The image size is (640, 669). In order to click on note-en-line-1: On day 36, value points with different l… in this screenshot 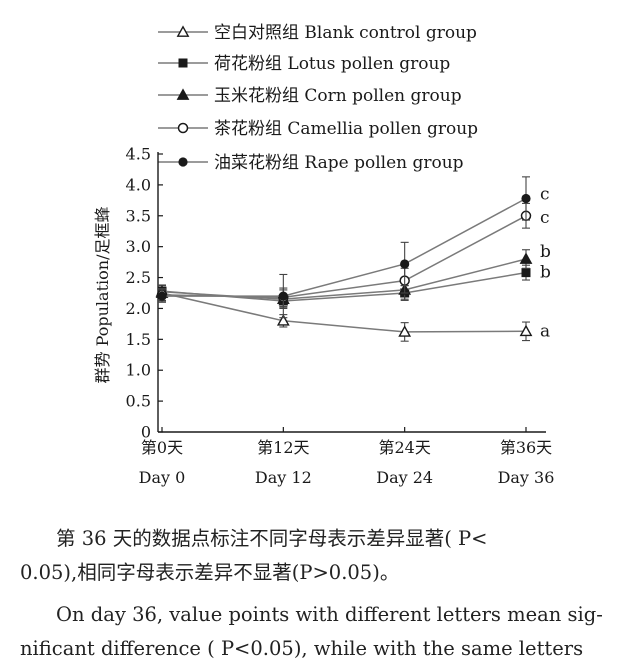, I will do `click(329, 614)`.